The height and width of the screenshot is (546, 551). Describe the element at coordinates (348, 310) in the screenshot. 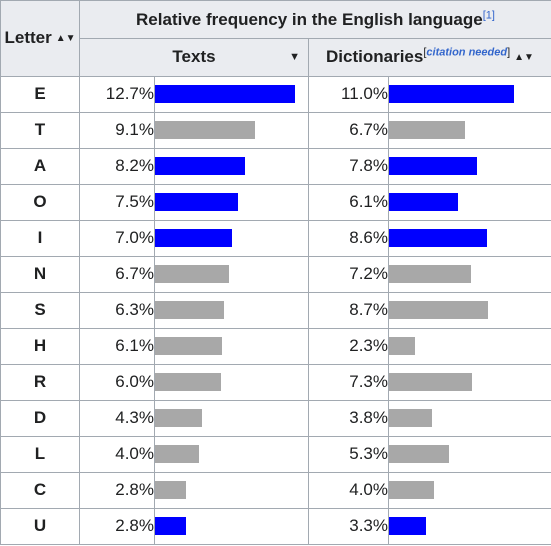

I see `dictionaries-percent-cell: 8.7%` at that location.